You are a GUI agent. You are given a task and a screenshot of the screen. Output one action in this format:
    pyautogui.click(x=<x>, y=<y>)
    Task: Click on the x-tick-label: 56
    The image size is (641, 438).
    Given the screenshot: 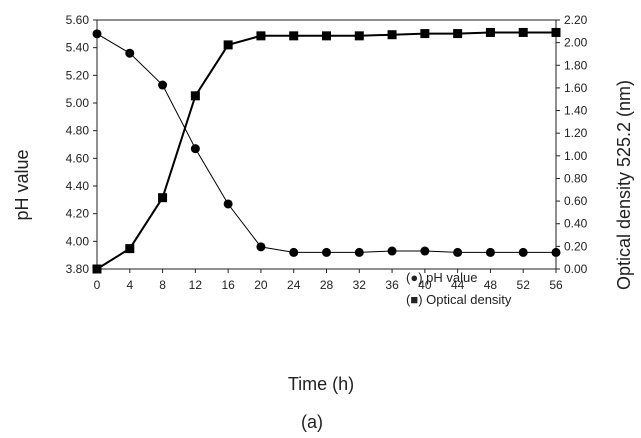 What is the action you would take?
    pyautogui.click(x=556, y=285)
    